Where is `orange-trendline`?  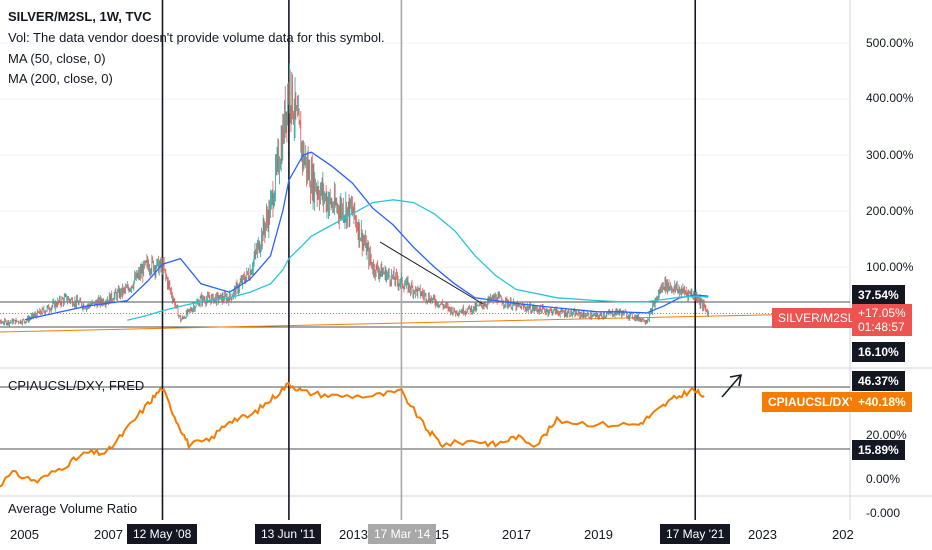 orange-trendline is located at coordinates (425, 322).